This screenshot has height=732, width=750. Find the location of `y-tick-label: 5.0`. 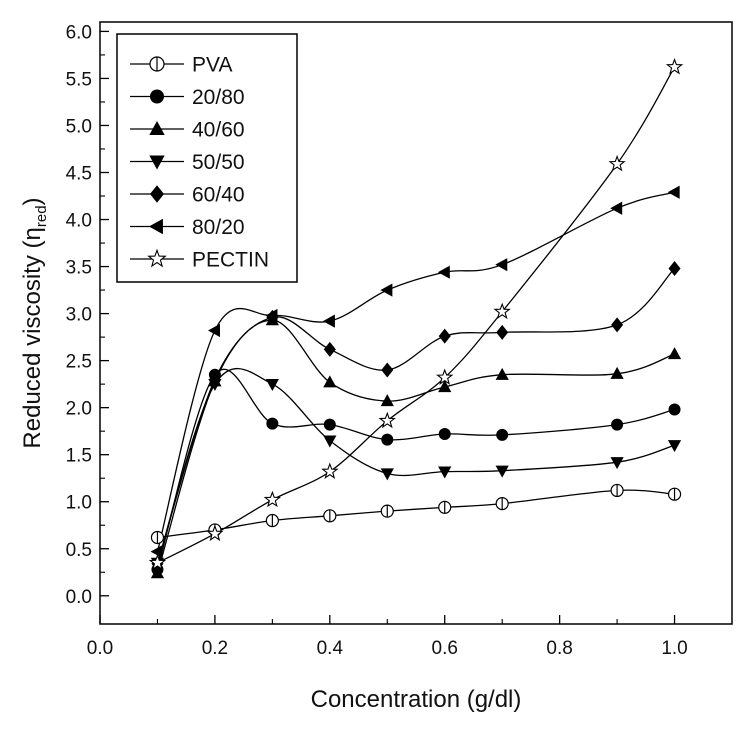

y-tick-label: 5.0 is located at coordinates (79, 126).